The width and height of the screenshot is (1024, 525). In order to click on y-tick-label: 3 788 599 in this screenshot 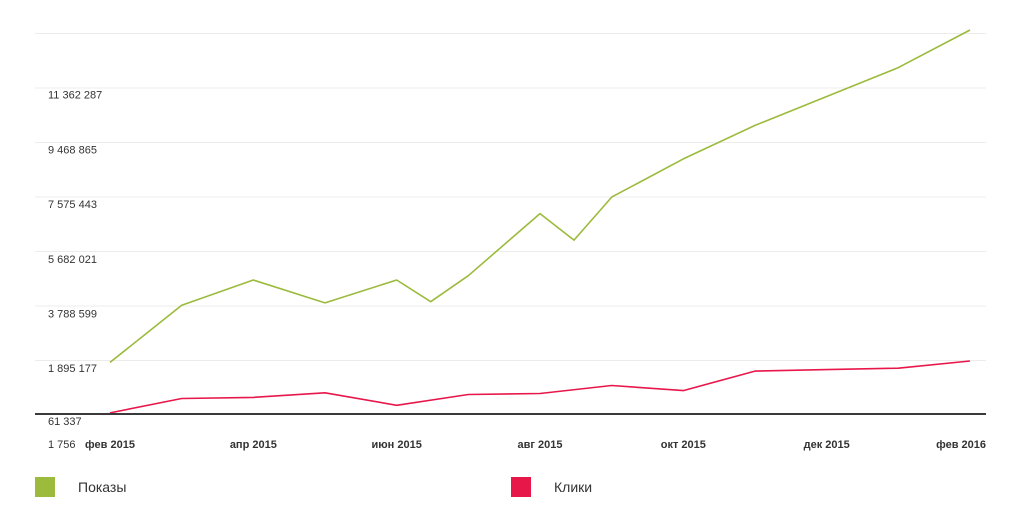, I will do `click(72, 314)`.